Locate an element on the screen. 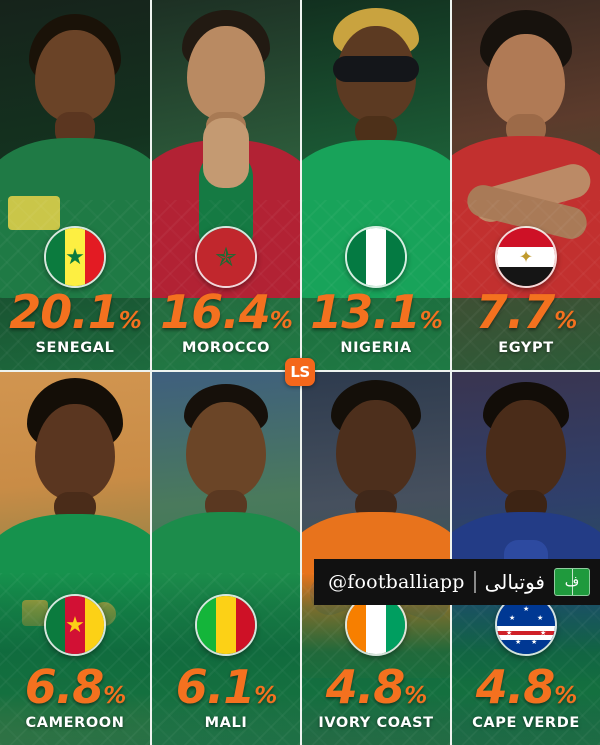  ls-badge-label: LS is located at coordinates (300, 372).